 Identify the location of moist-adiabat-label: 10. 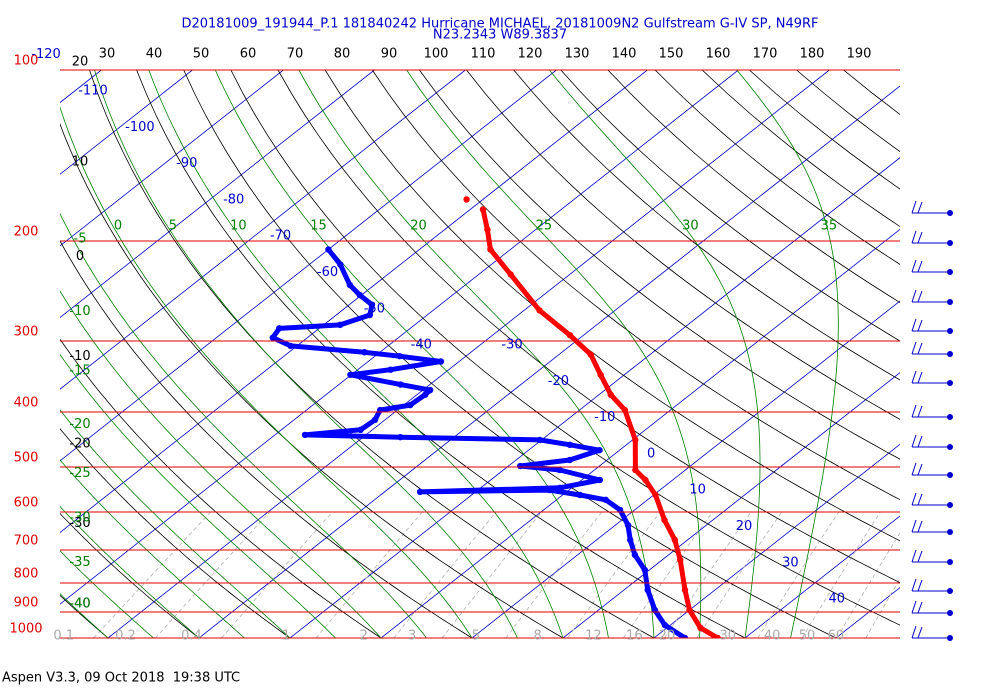
(238, 226).